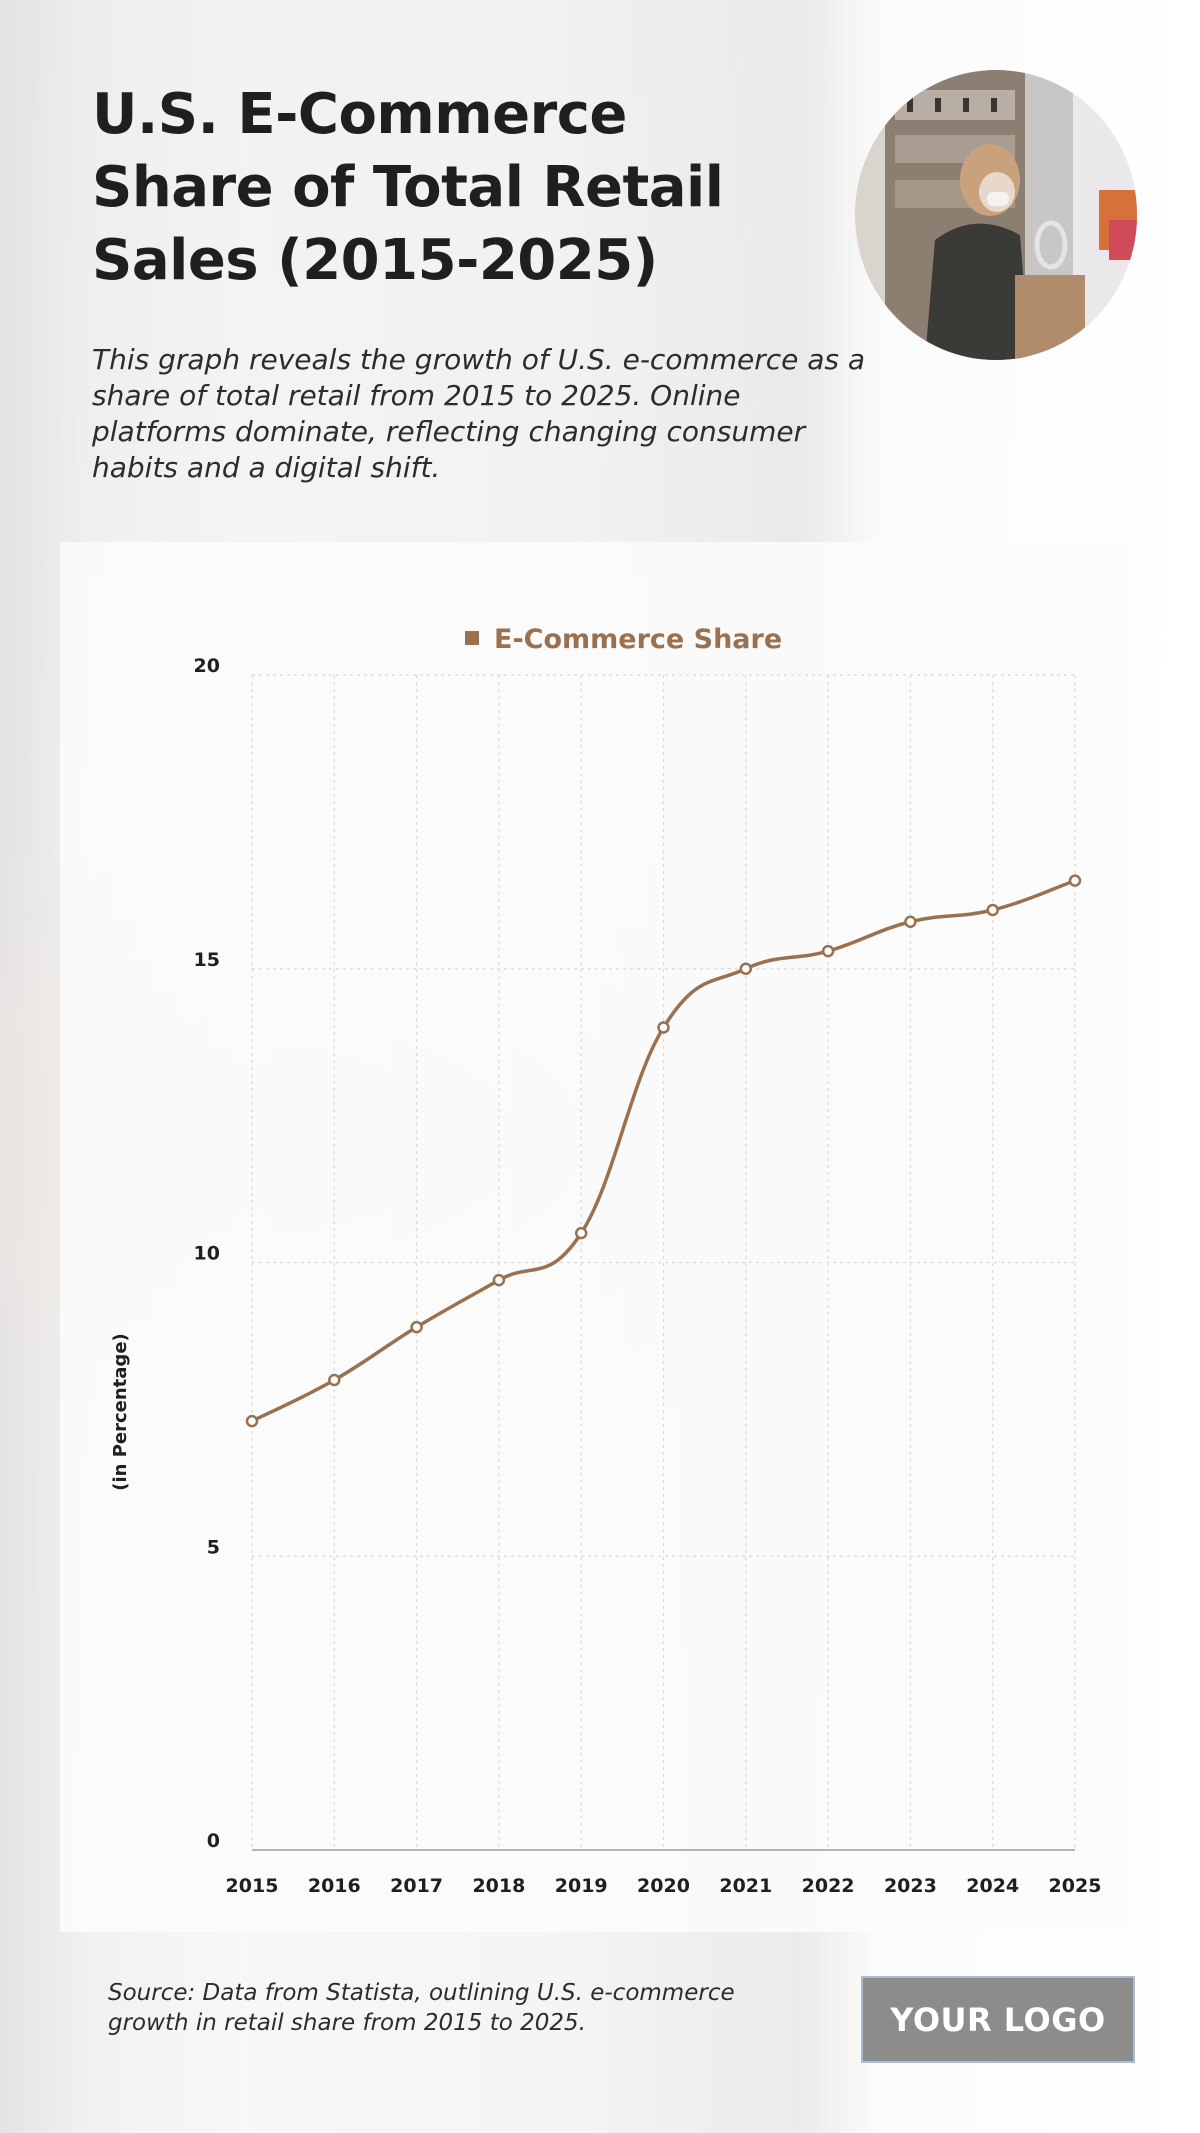 The image size is (1200, 2133). Describe the element at coordinates (207, 960) in the screenshot. I see `y-tick-label: 15` at that location.